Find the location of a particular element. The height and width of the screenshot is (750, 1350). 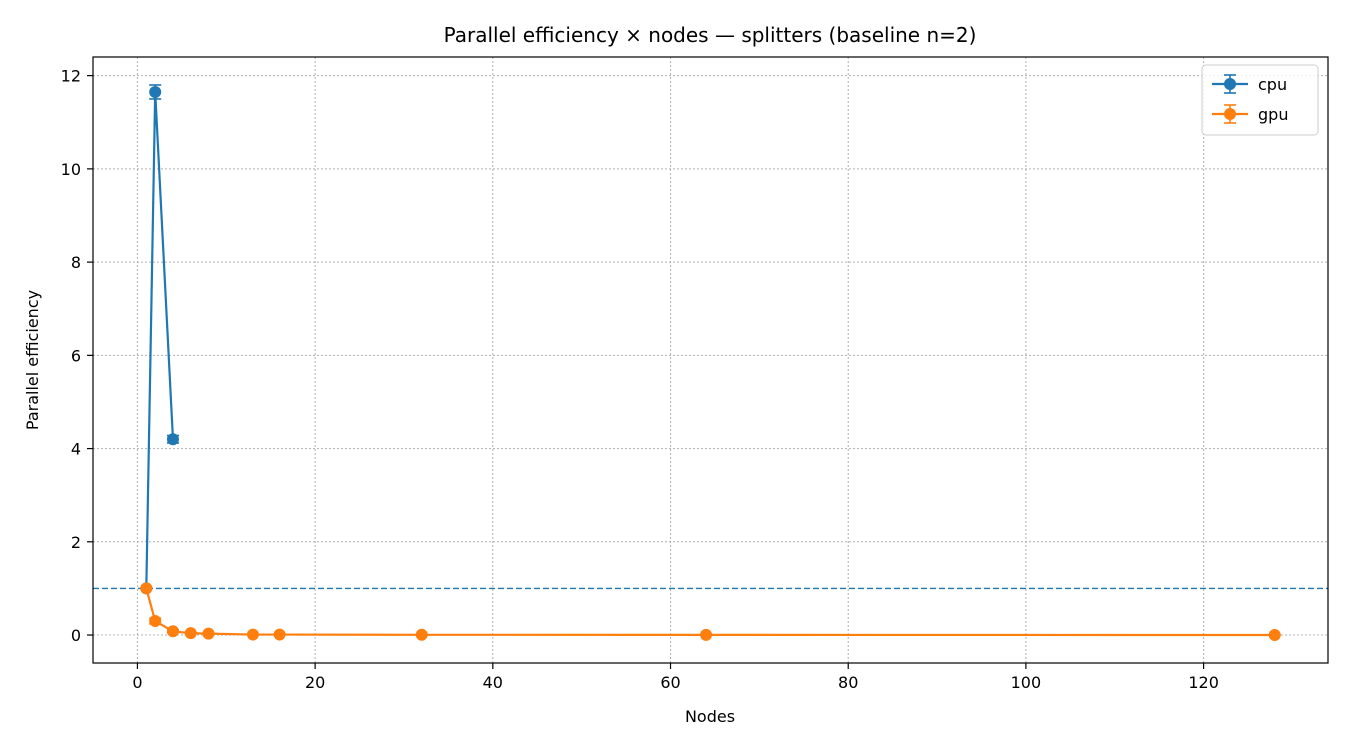

y-tick-label: 6 is located at coordinates (76, 355).